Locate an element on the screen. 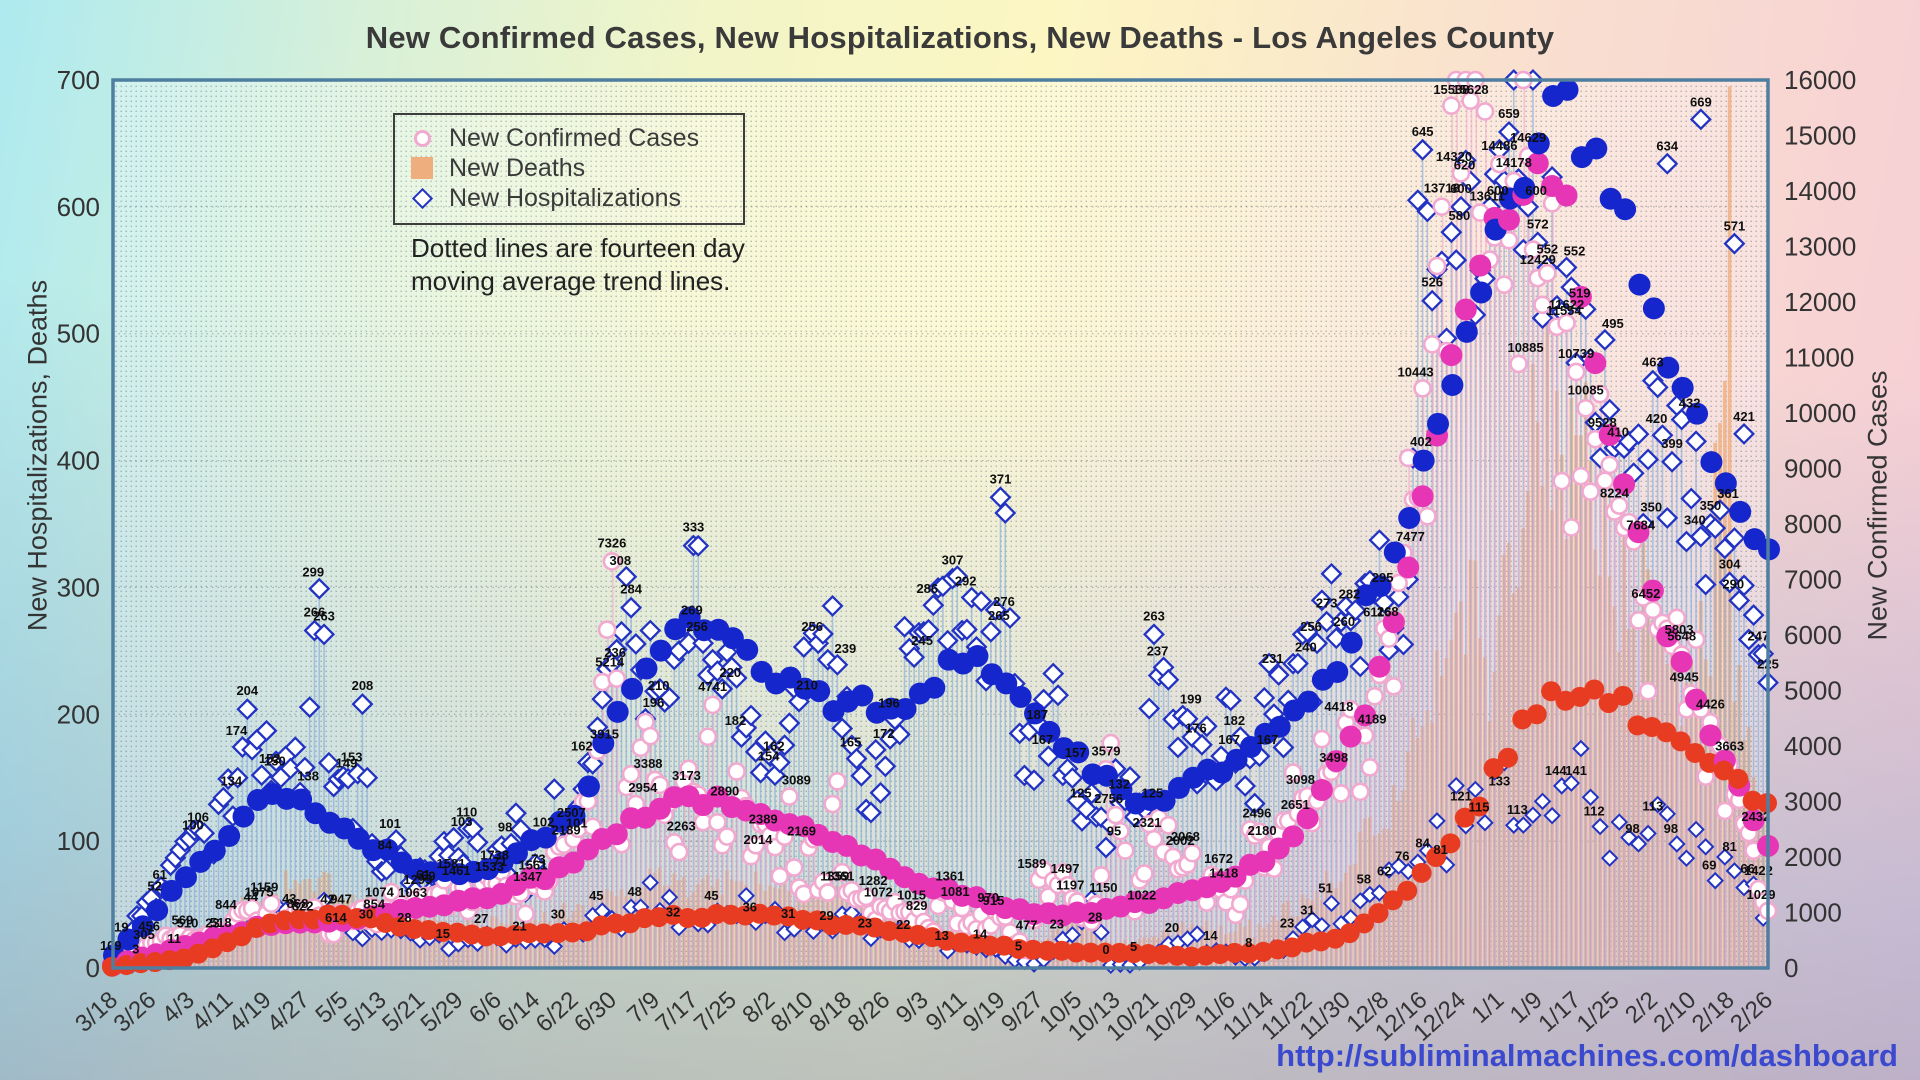  svg-text: 1422 is located at coordinates (1758, 870).